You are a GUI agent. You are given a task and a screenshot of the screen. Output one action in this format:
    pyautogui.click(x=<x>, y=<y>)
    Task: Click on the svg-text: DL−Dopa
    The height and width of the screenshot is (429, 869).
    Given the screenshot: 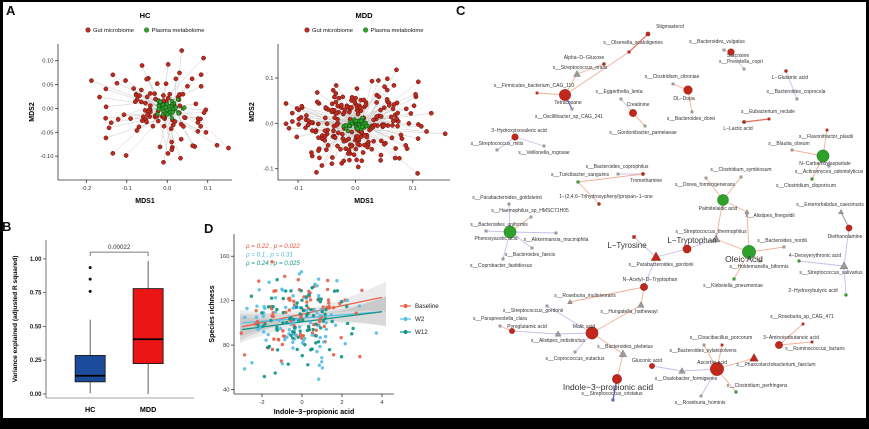 What is the action you would take?
    pyautogui.click(x=683, y=99)
    